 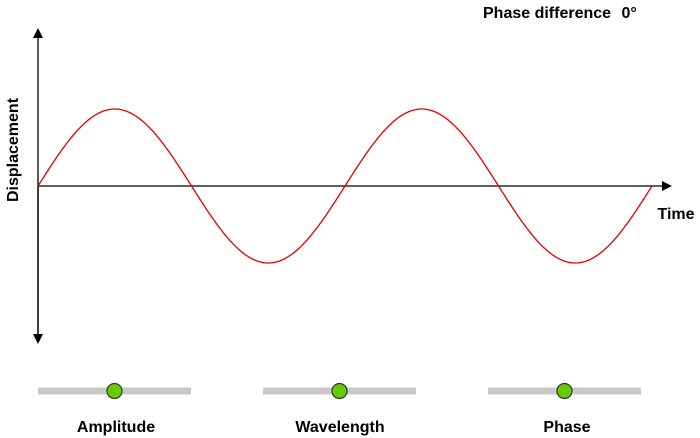 I want to click on phase-slider-knob, so click(x=564, y=391).